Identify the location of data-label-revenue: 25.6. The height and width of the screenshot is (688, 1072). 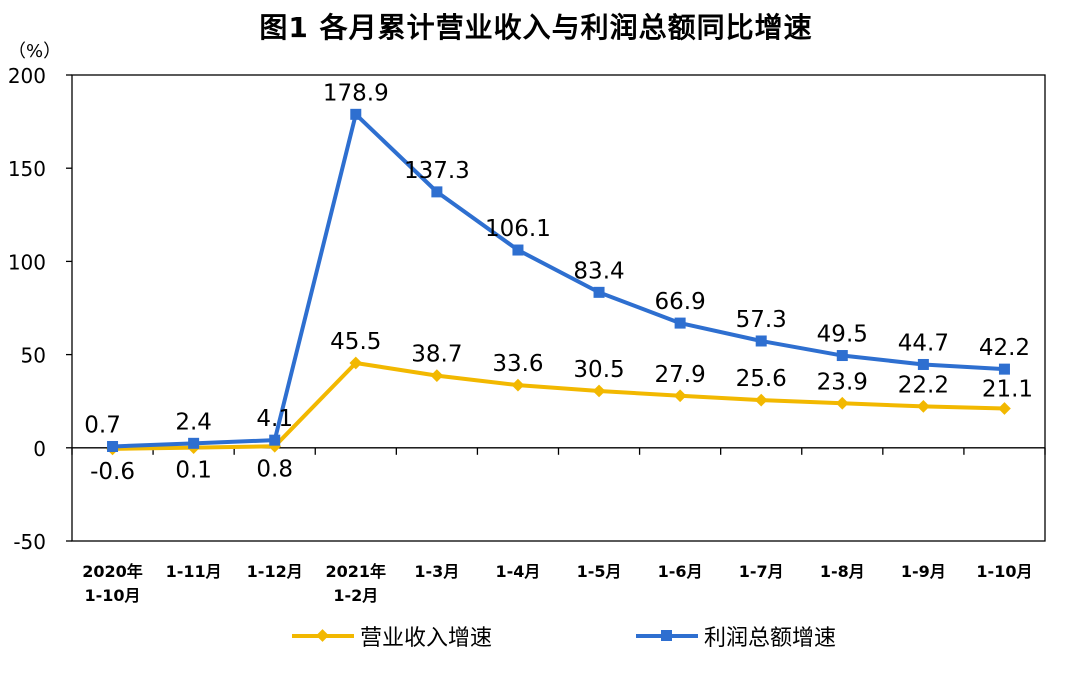
(761, 379).